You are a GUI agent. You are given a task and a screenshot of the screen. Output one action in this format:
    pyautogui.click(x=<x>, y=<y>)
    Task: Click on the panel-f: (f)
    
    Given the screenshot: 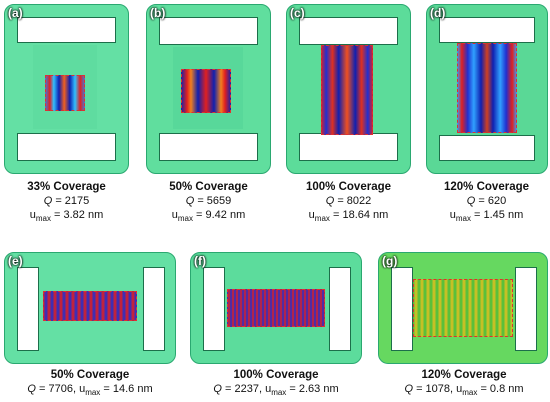 What is the action you would take?
    pyautogui.click(x=276, y=308)
    